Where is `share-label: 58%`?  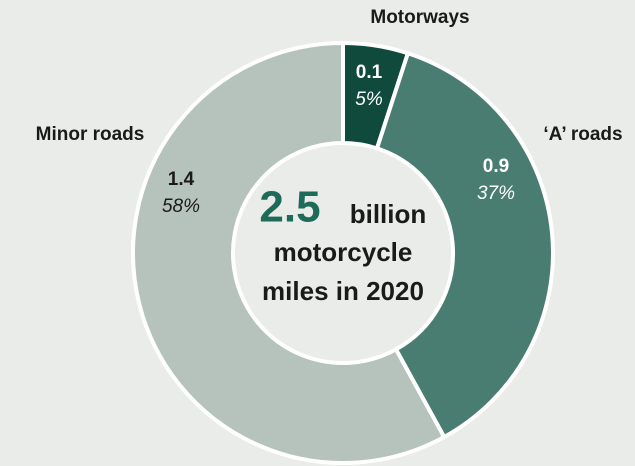
share-label: 58% is located at coordinates (181, 206).